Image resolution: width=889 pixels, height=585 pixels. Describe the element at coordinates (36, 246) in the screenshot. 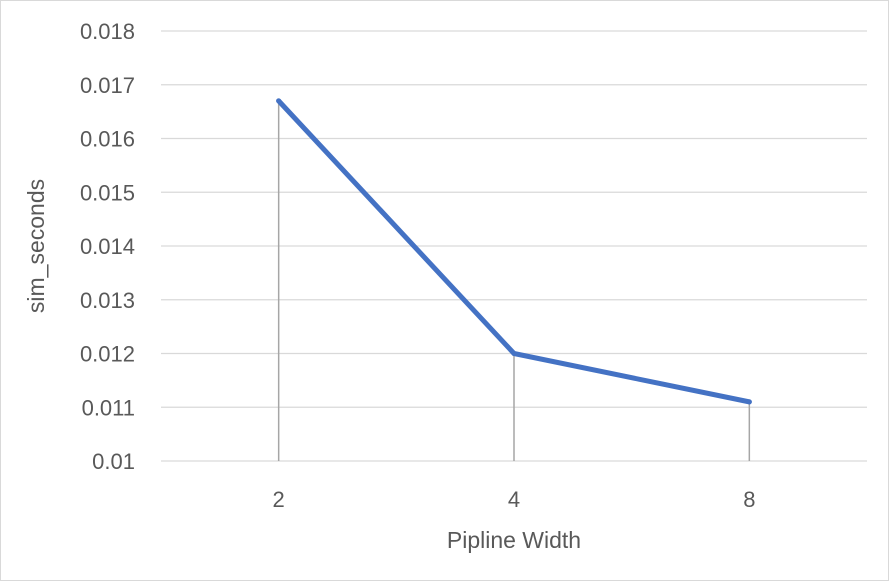

I see `y-axis-title: sim_seconds` at that location.